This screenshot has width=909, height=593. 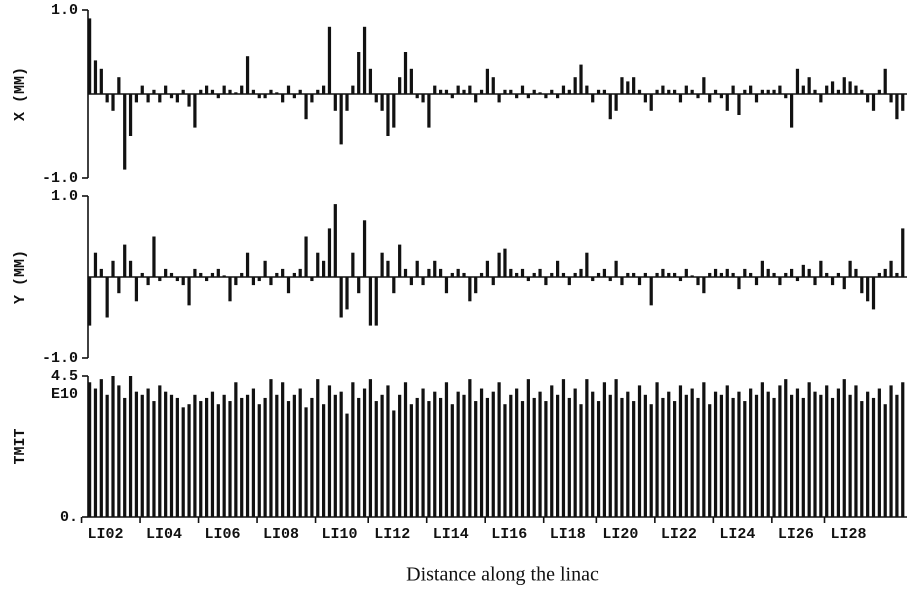 I want to click on x-tick-label: LI12, so click(x=392, y=534).